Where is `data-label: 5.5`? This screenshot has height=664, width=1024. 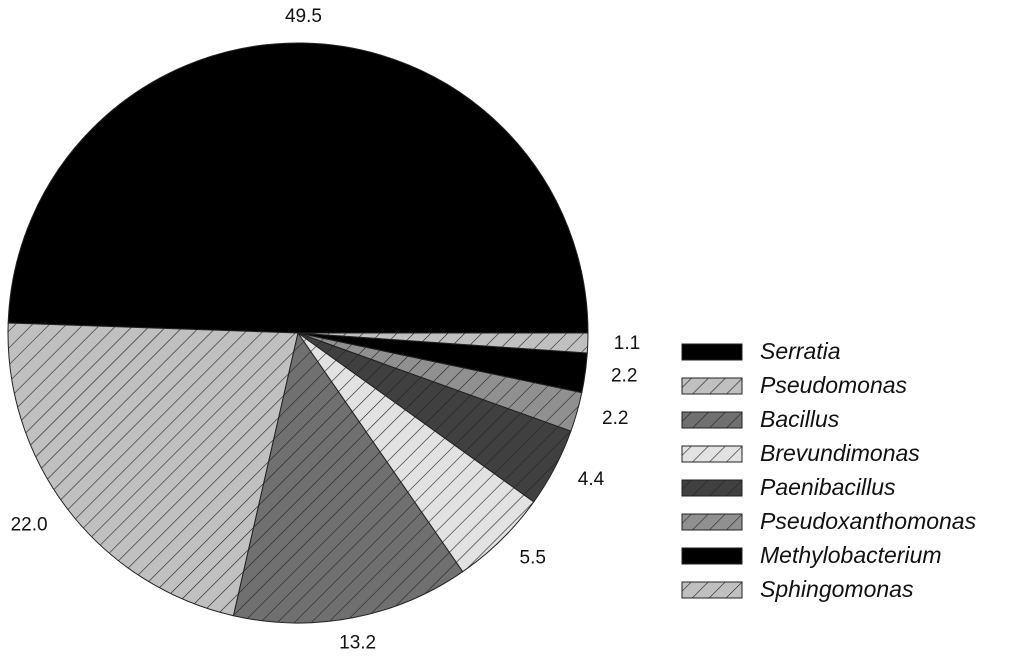 data-label: 5.5 is located at coordinates (533, 557).